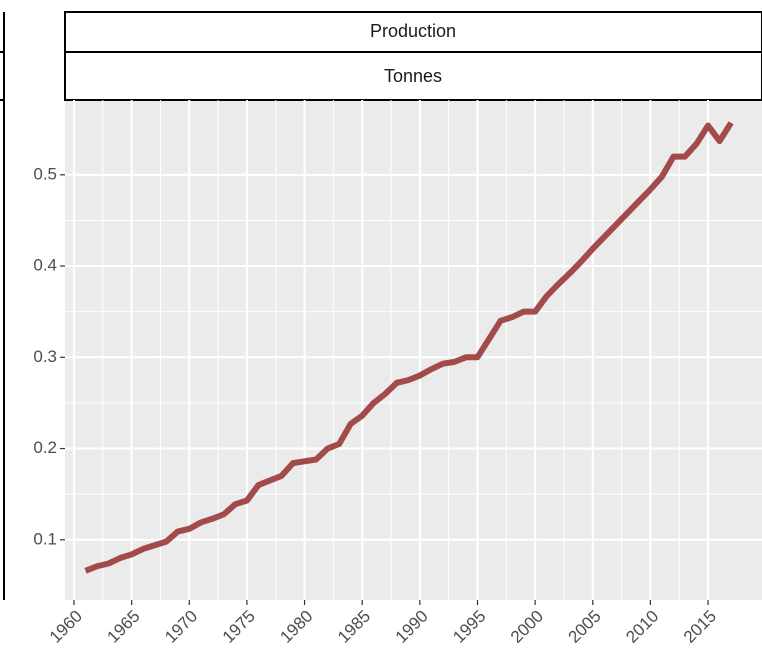  Describe the element at coordinates (45, 173) in the screenshot. I see `y-tick-label: 0.5` at that location.